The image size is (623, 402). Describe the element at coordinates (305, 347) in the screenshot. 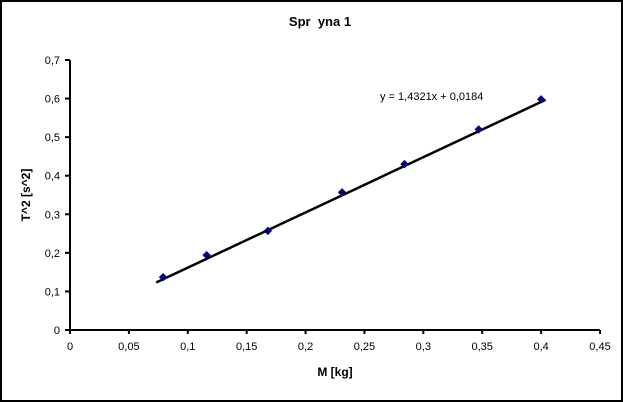

I see `x-tick-label: 0,2` at that location.